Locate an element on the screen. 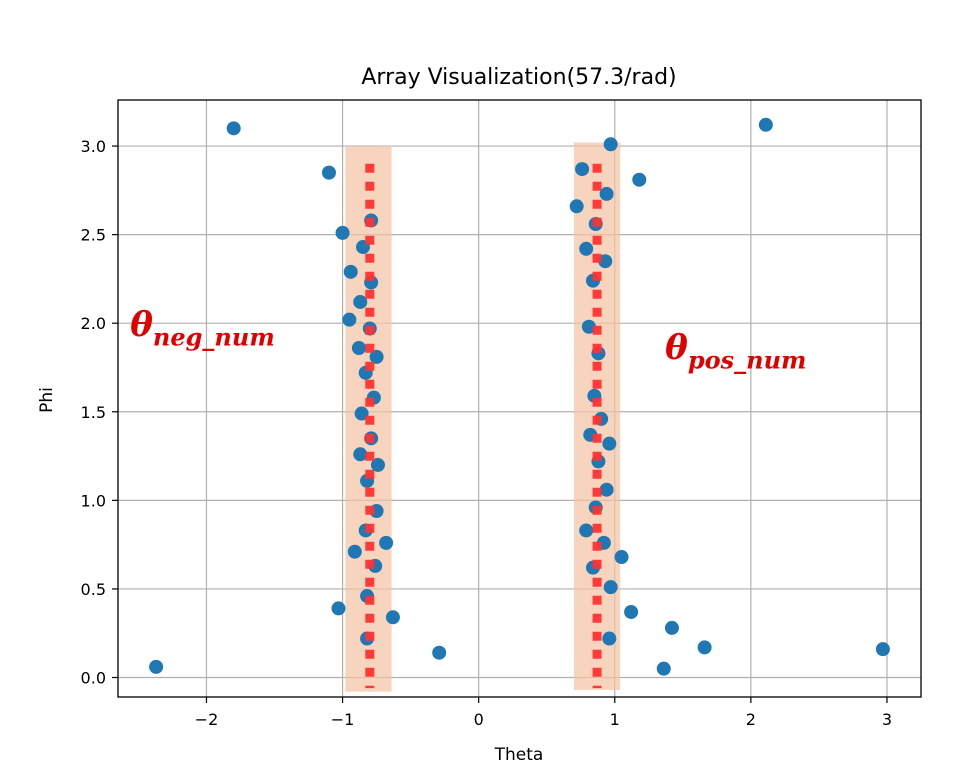  y-tick-label: 2.5 is located at coordinates (93, 235).